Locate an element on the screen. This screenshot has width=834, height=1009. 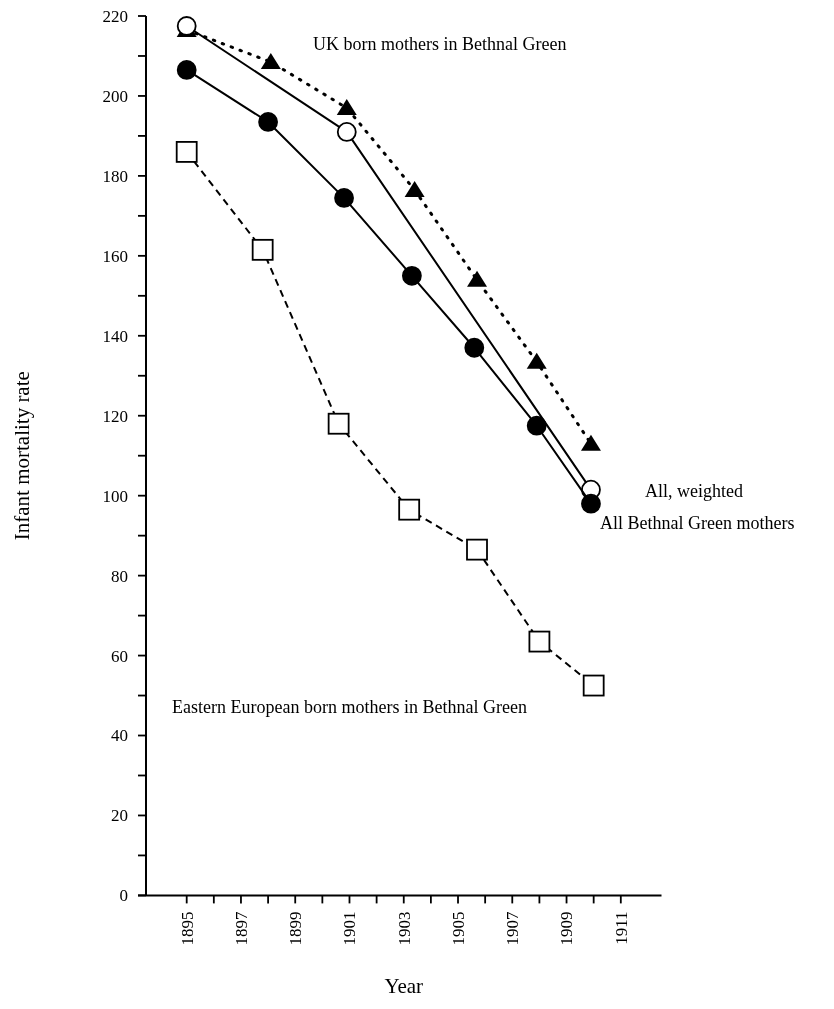
y-tick-label: 220 is located at coordinates (115, 16).